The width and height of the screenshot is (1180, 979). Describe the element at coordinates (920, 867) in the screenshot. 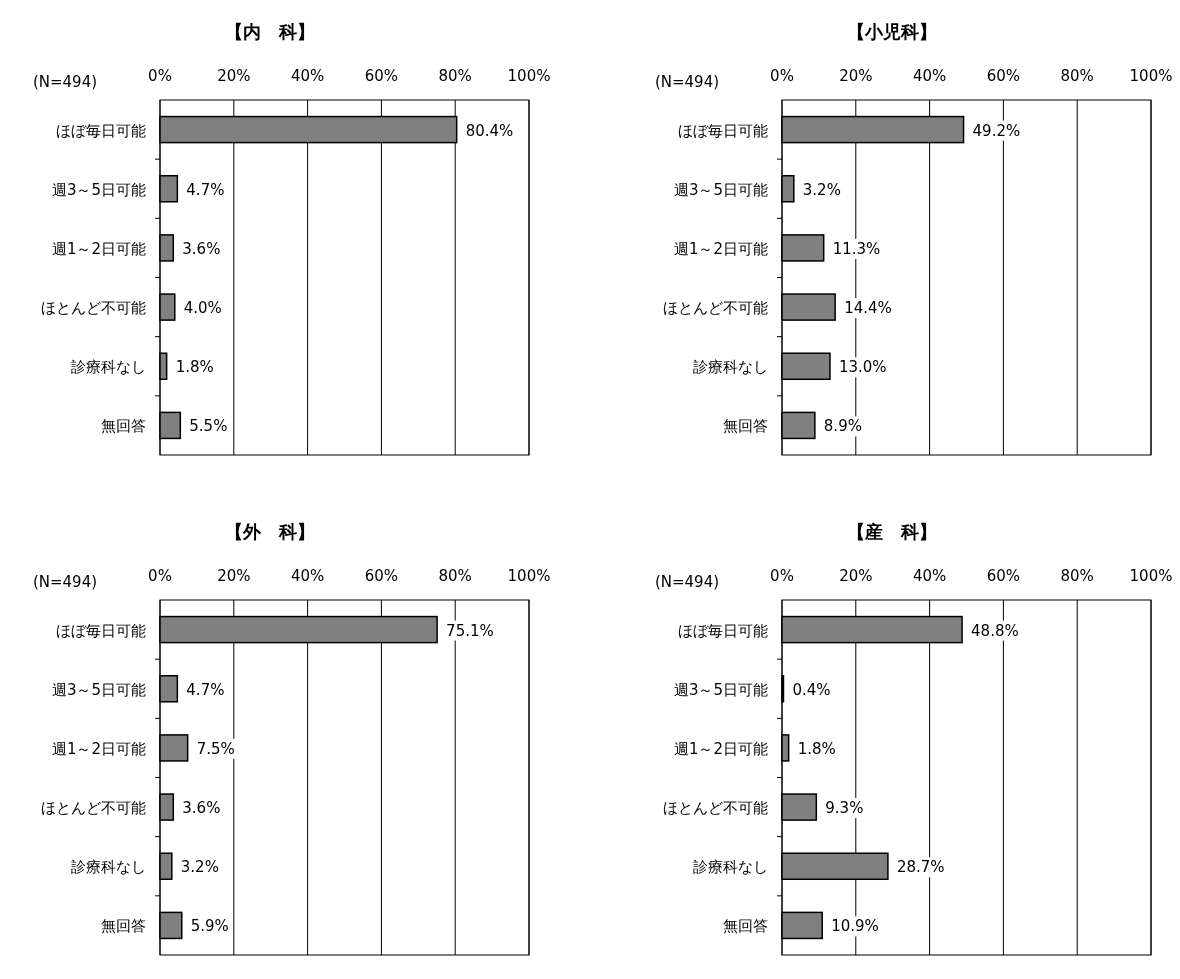

I see `data-label: 28.7%` at that location.